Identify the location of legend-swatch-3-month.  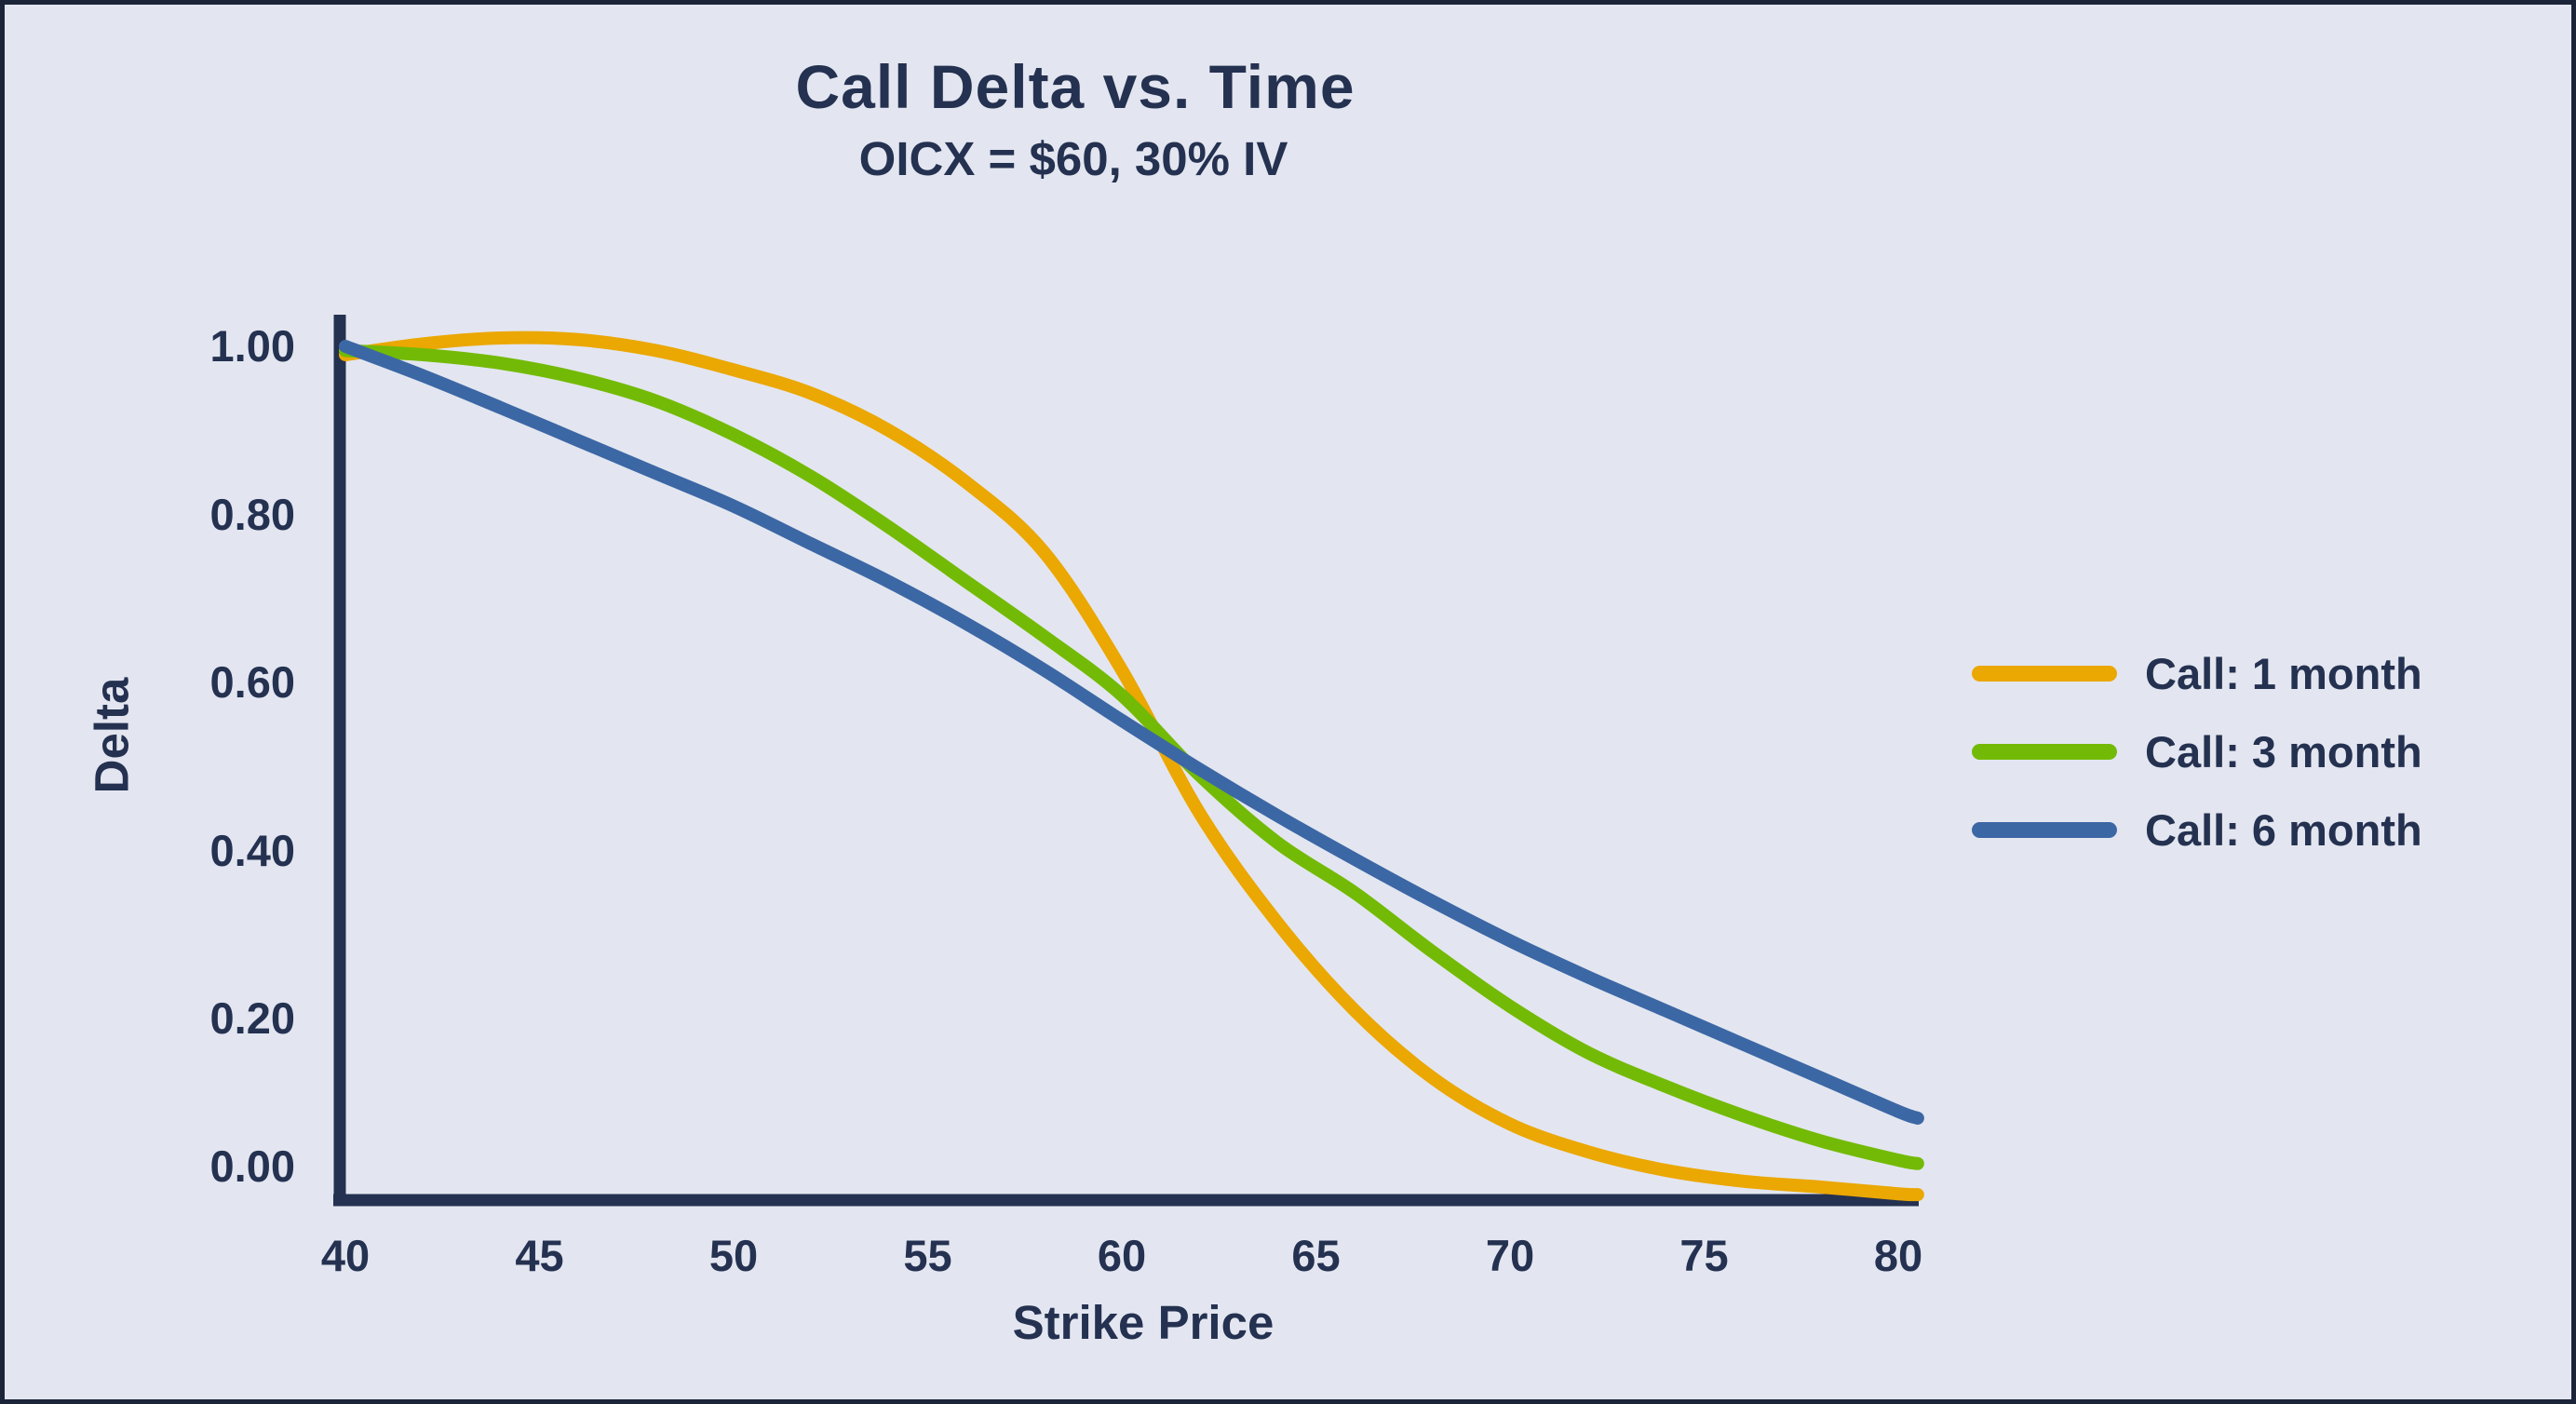
(2045, 751).